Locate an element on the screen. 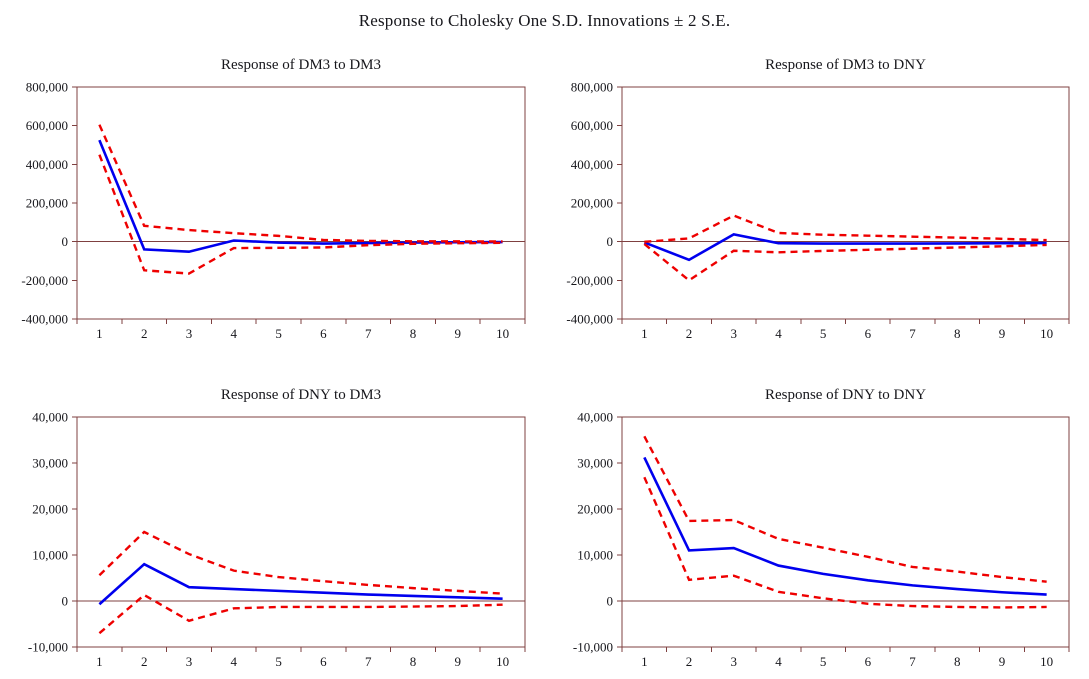  chart-title: Response of DNY to DNY is located at coordinates (845, 395).